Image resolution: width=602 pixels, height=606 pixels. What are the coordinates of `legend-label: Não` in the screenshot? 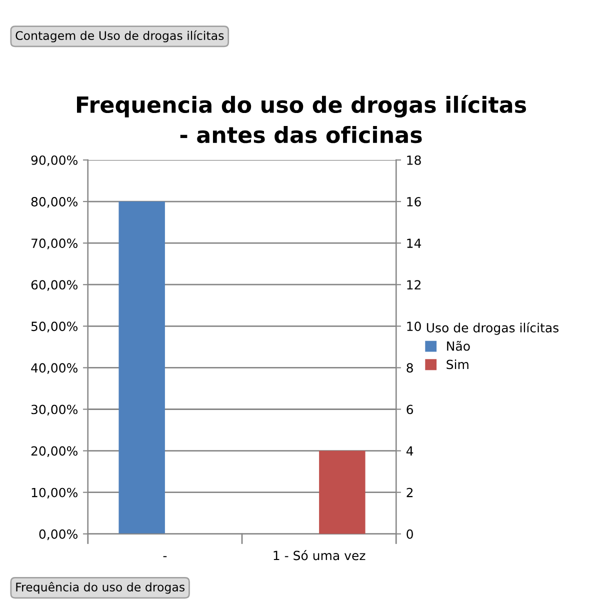 It's located at (458, 345).